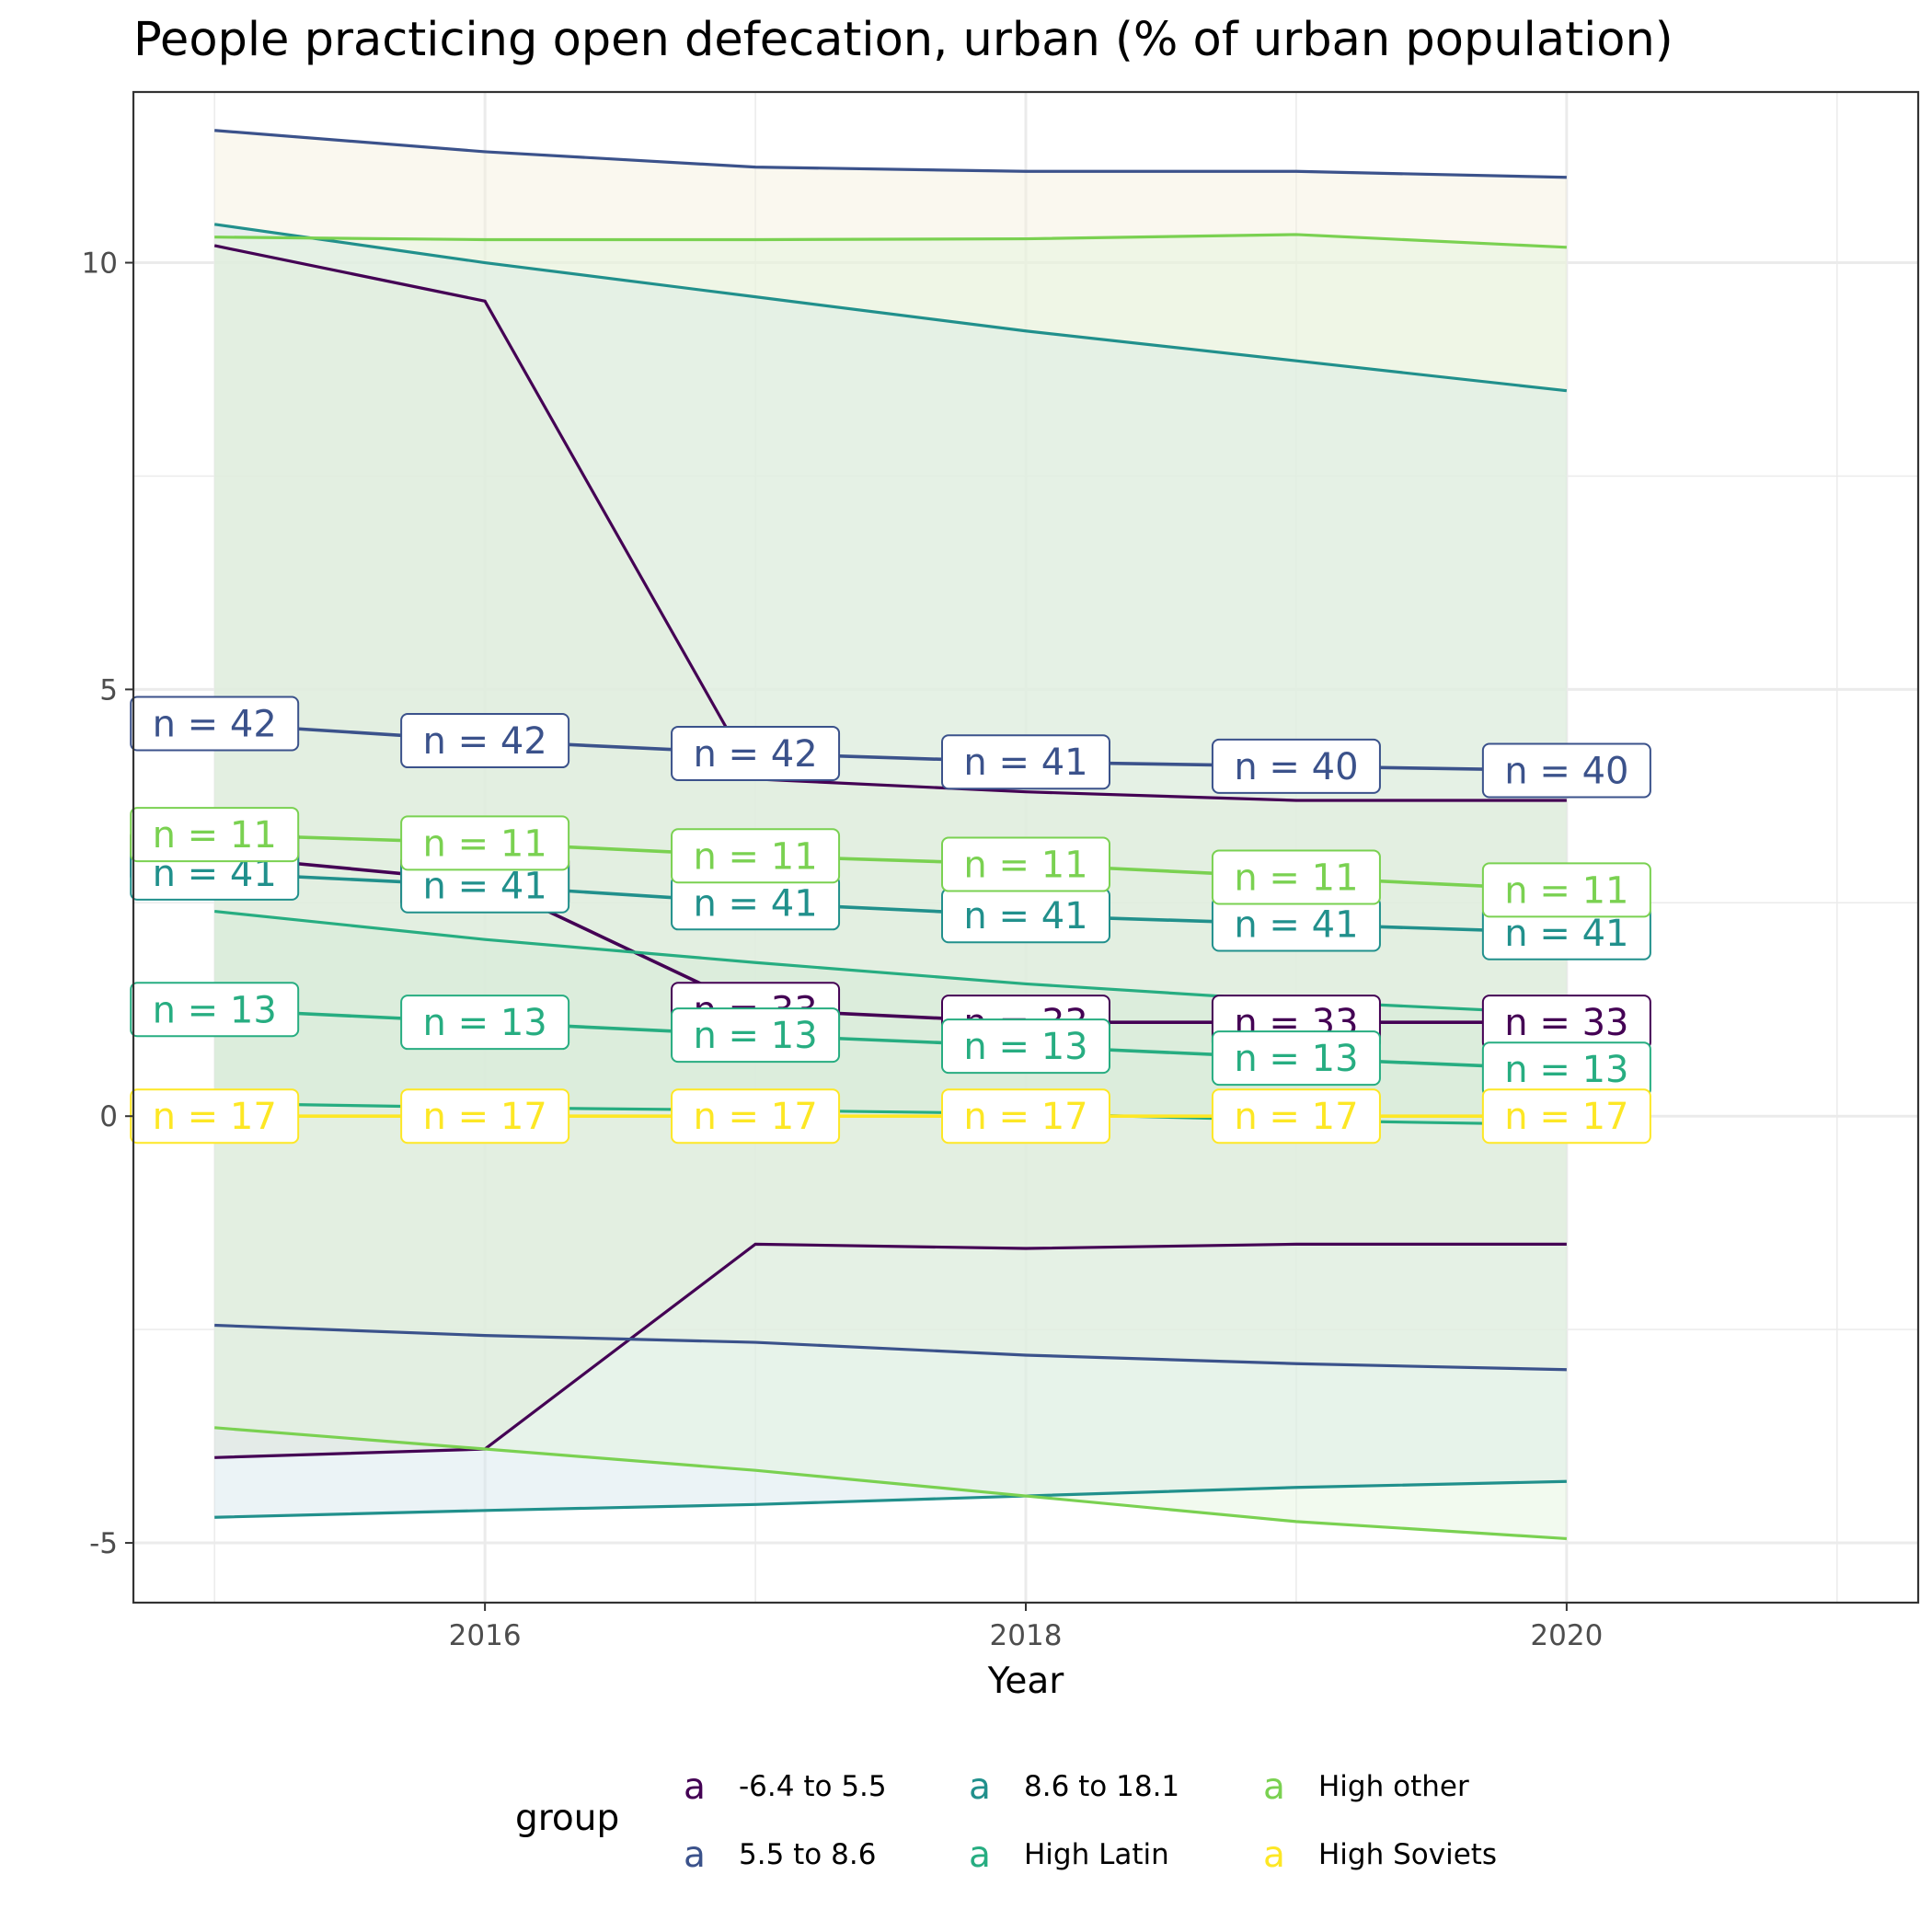 Image resolution: width=1932 pixels, height=1932 pixels. Describe the element at coordinates (485, 1635) in the screenshot. I see `x-tick-label: 2016` at that location.